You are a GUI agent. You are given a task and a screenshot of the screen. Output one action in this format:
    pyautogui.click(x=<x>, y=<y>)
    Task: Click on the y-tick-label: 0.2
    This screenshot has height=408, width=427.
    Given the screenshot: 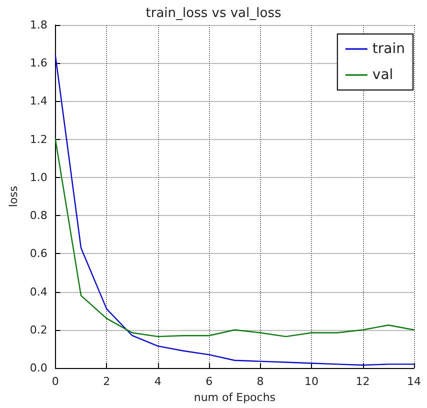 What is the action you would take?
    pyautogui.click(x=39, y=329)
    